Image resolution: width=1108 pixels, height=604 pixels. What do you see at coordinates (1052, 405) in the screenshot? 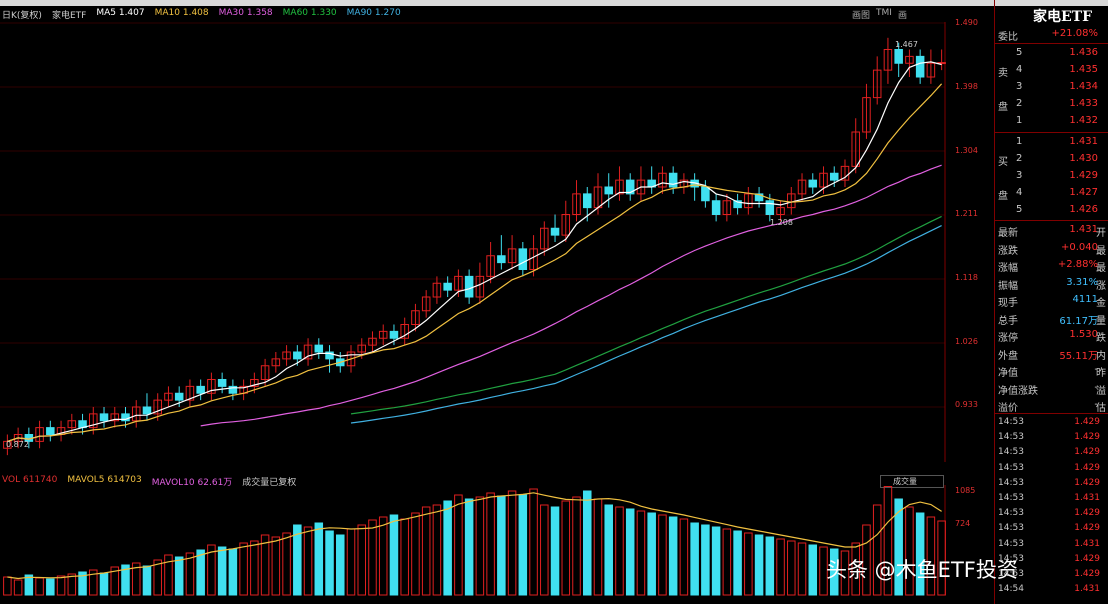
I see `stat-row: 溢价 - 估` at bounding box center [1052, 405].